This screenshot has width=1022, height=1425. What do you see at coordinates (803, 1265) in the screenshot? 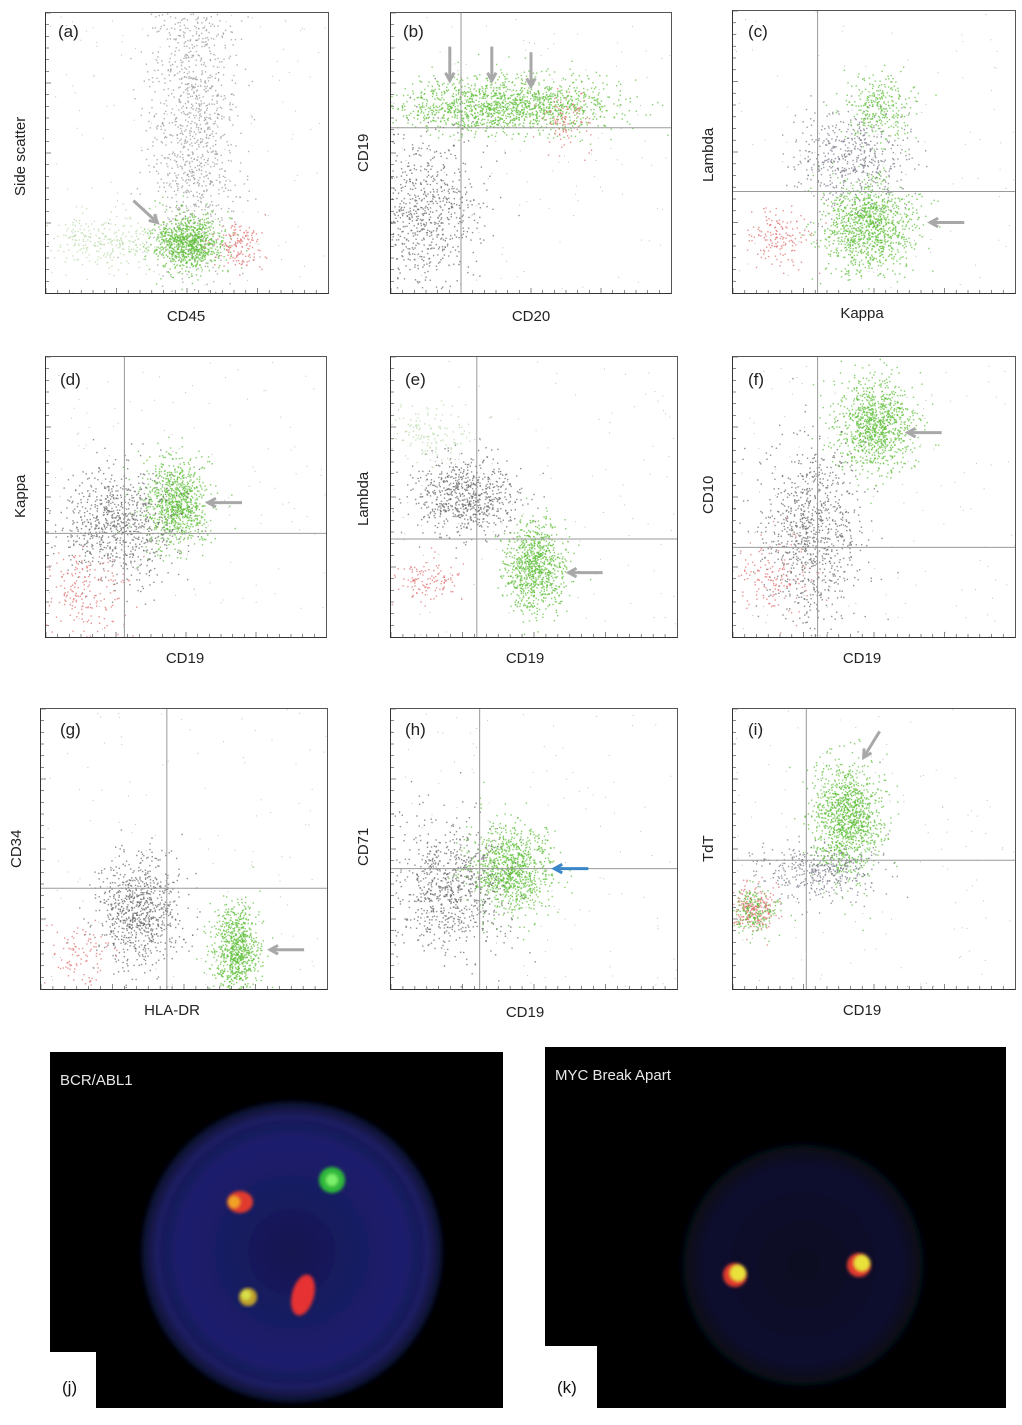
I see `nucleus-k` at bounding box center [803, 1265].